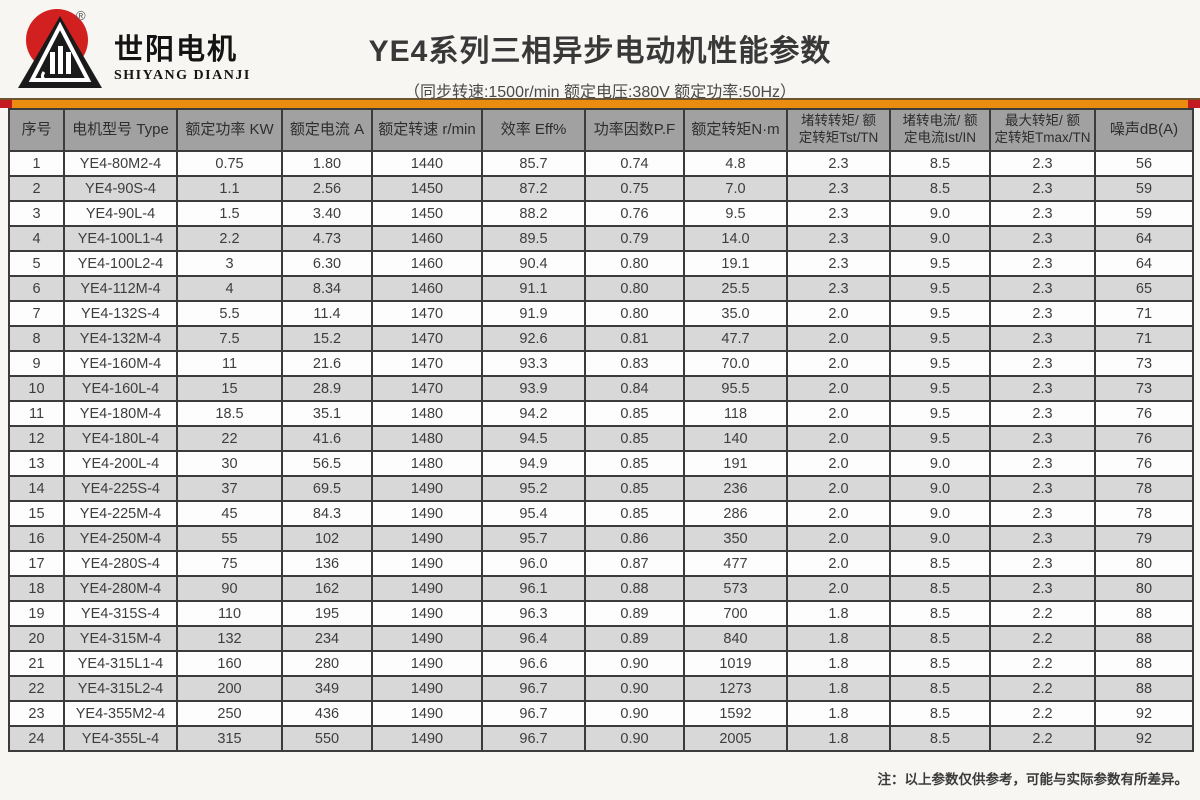 This screenshot has width=1200, height=800. I want to click on table-cell: 93.9, so click(533, 388).